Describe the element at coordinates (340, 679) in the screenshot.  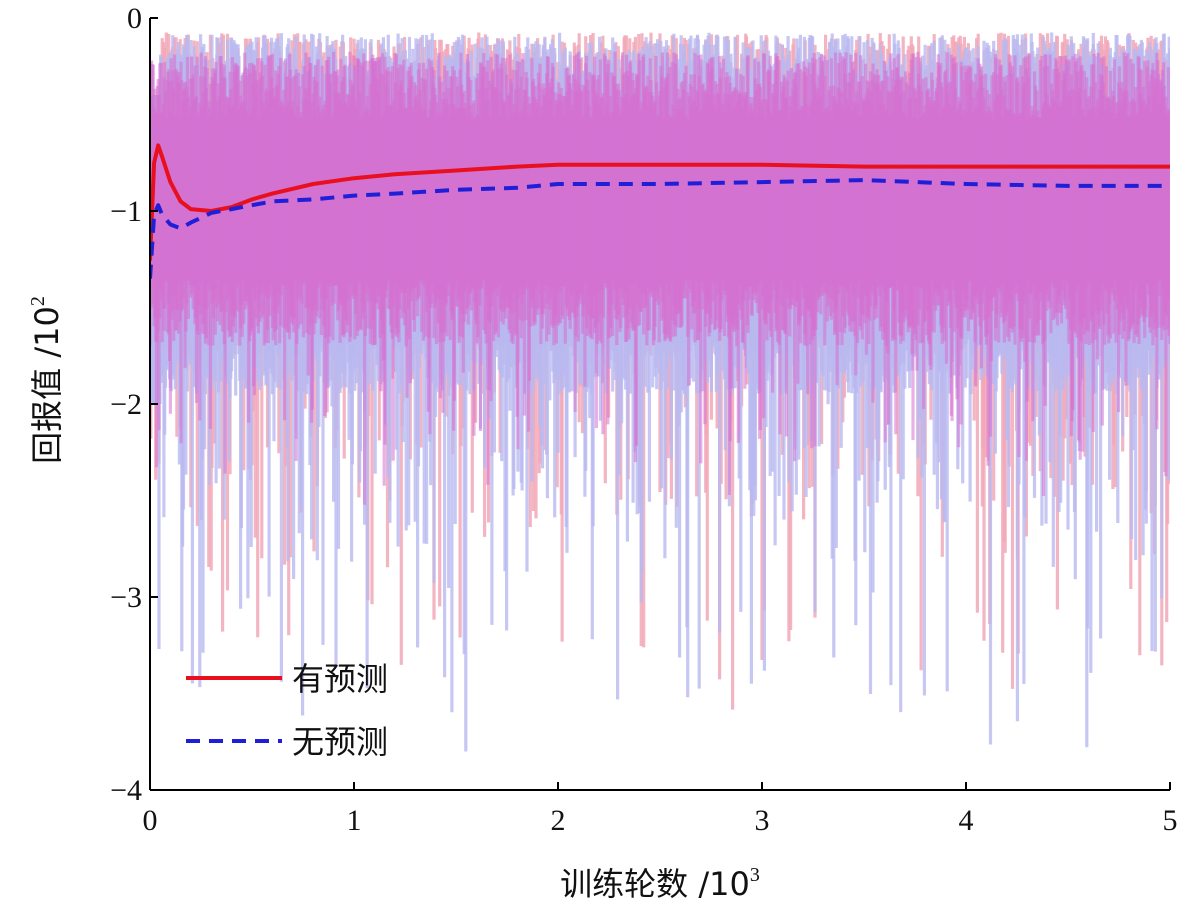
I see `legend-label-with-prediction: 有预测` at that location.